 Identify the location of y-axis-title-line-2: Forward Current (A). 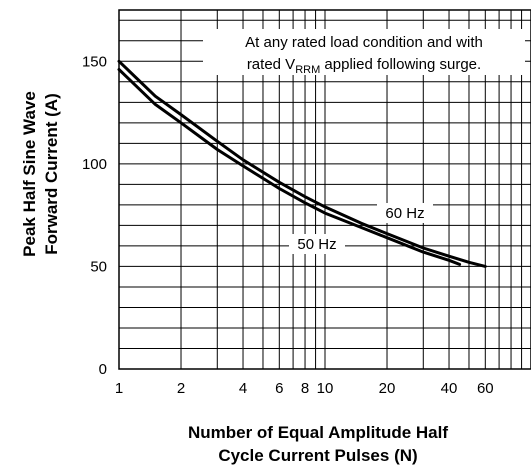
(51, 174).